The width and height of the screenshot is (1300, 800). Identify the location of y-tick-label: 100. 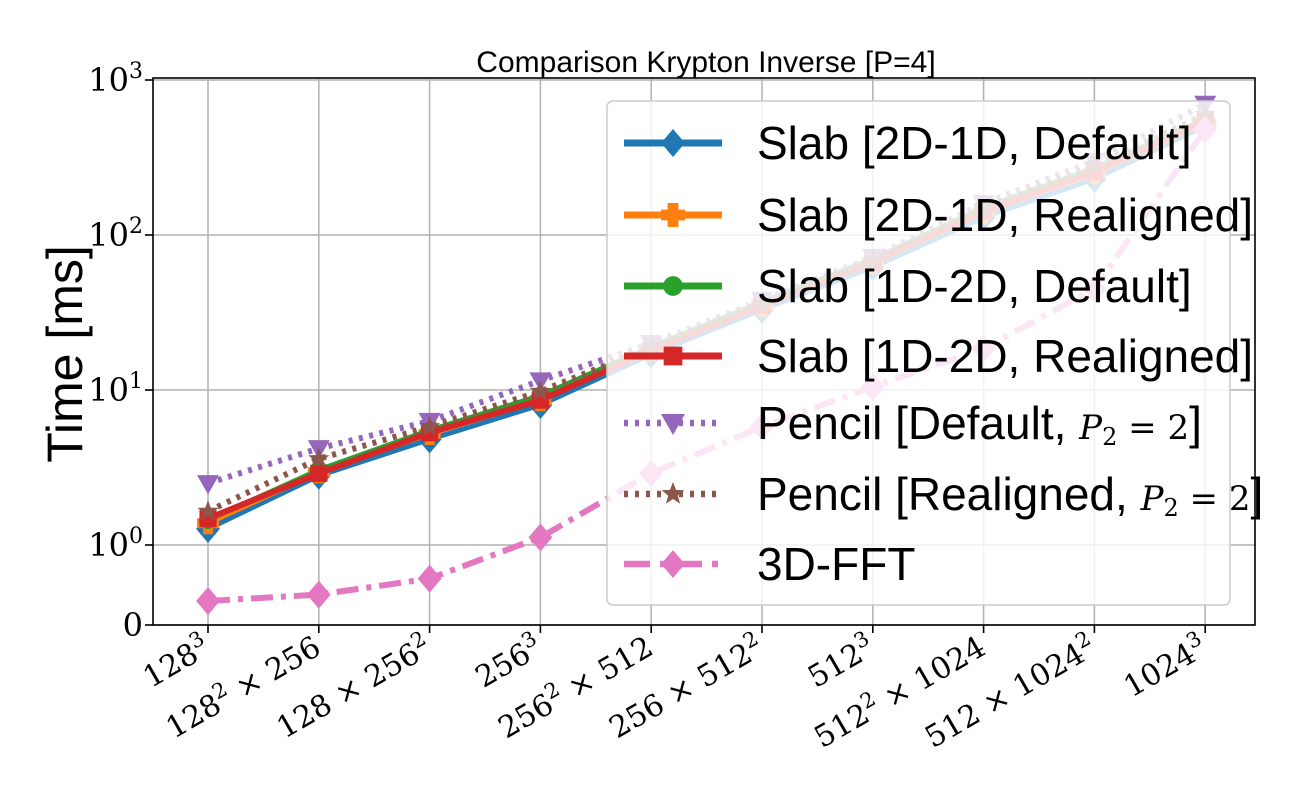
(115, 544).